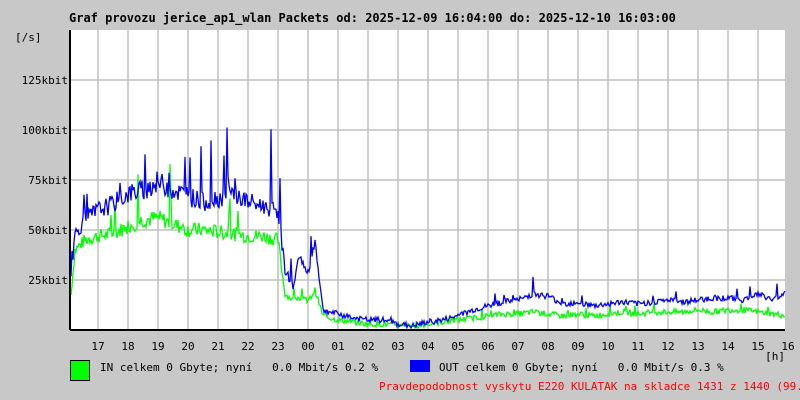  What do you see at coordinates (728, 346) in the screenshot?
I see `x-tick-label: 14` at bounding box center [728, 346].